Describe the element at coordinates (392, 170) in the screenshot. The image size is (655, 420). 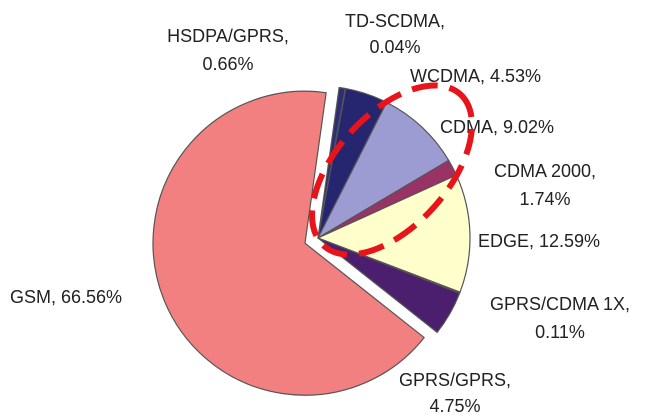
I see `highlight-ellipse` at that location.